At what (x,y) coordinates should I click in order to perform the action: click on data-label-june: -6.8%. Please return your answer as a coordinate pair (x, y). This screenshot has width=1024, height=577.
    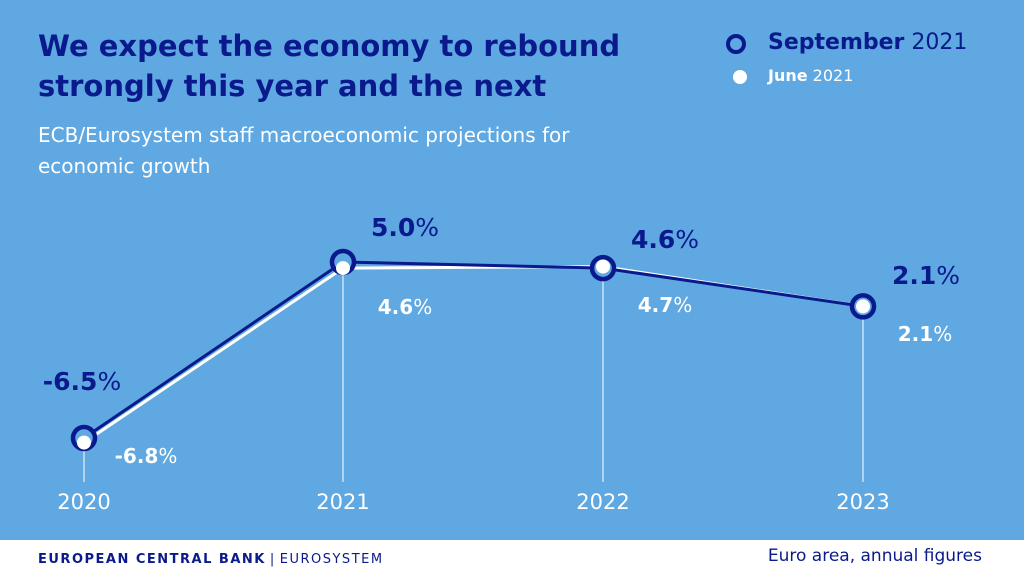
    Looking at the image, I should click on (146, 456).